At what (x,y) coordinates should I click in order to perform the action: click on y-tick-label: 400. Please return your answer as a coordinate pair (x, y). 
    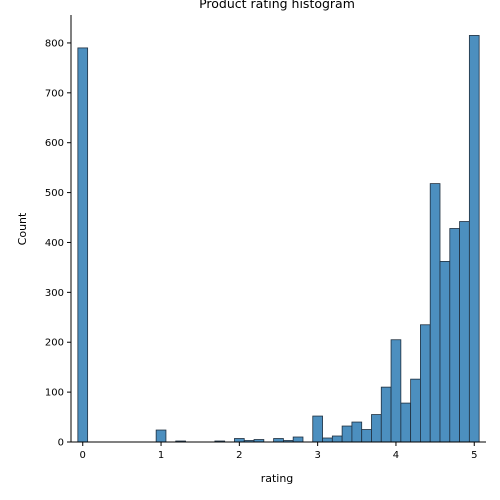
    Looking at the image, I should click on (54, 243).